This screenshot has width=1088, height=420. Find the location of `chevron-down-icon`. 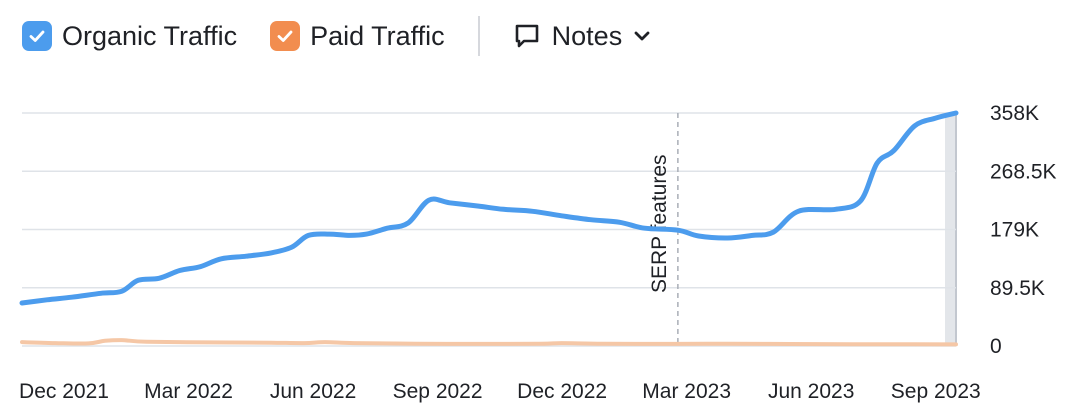

chevron-down-icon is located at coordinates (642, 36).